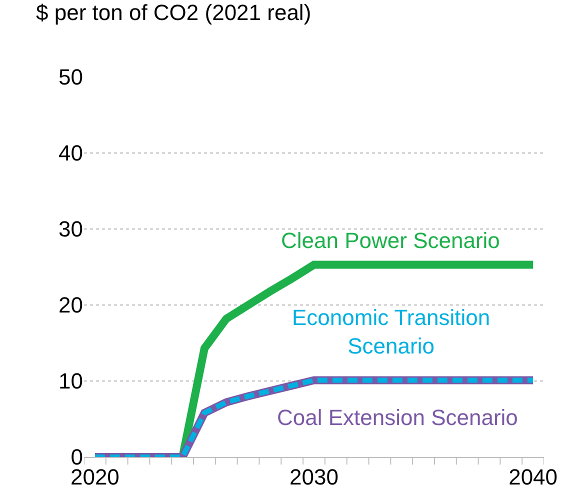 The width and height of the screenshot is (584, 504). What do you see at coordinates (70, 305) in the screenshot?
I see `y-tick-label: 20` at bounding box center [70, 305].